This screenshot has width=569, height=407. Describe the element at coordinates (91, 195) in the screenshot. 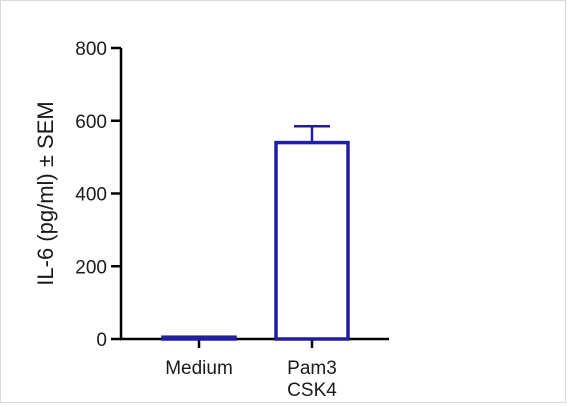

I see `y-tick-label: 400` at that location.